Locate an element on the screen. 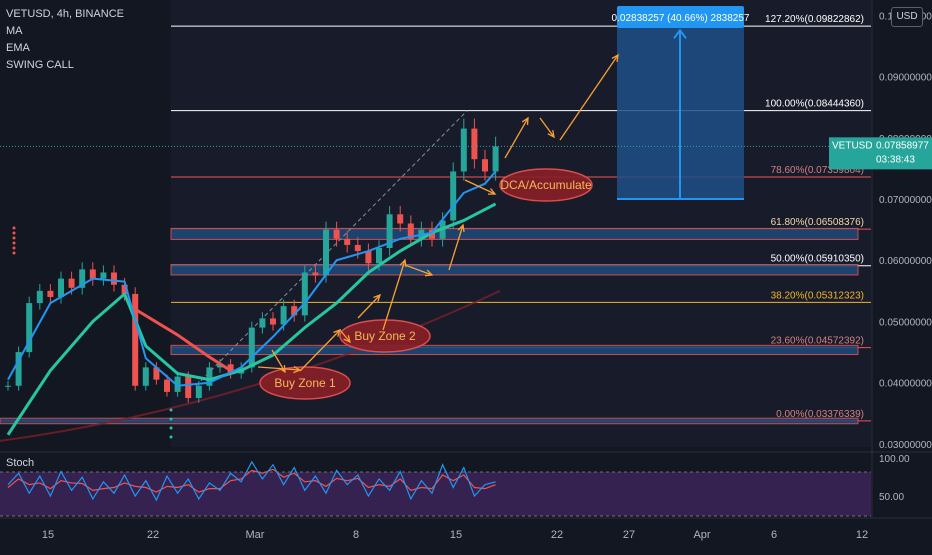 This screenshot has width=932, height=555. price-axis-tick: 0.06000000 is located at coordinates (905, 261).